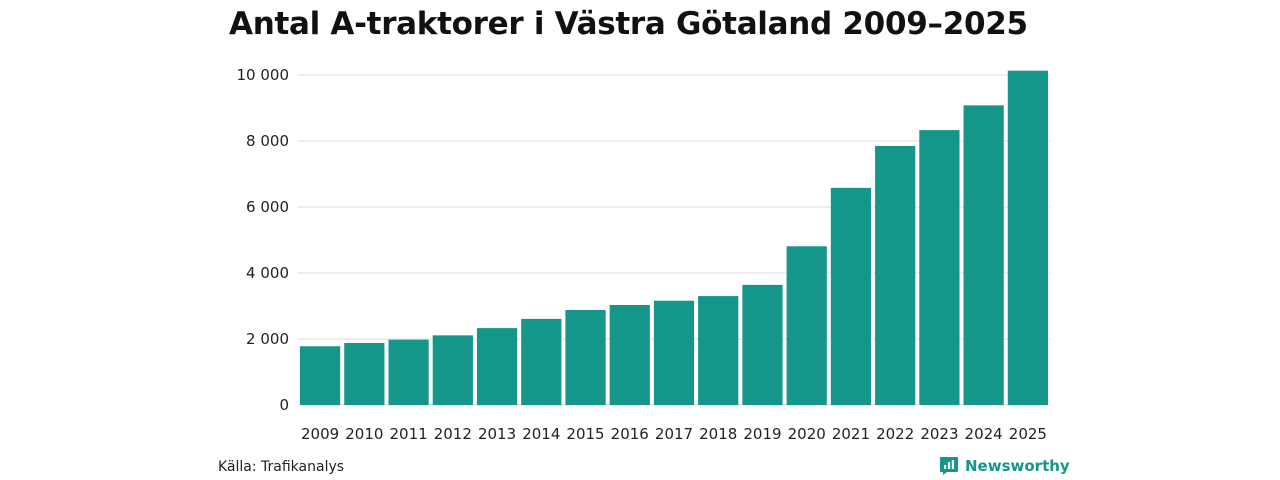 The image size is (1280, 480). What do you see at coordinates (408, 434) in the screenshot?
I see `x-tick-label: 2011` at bounding box center [408, 434].